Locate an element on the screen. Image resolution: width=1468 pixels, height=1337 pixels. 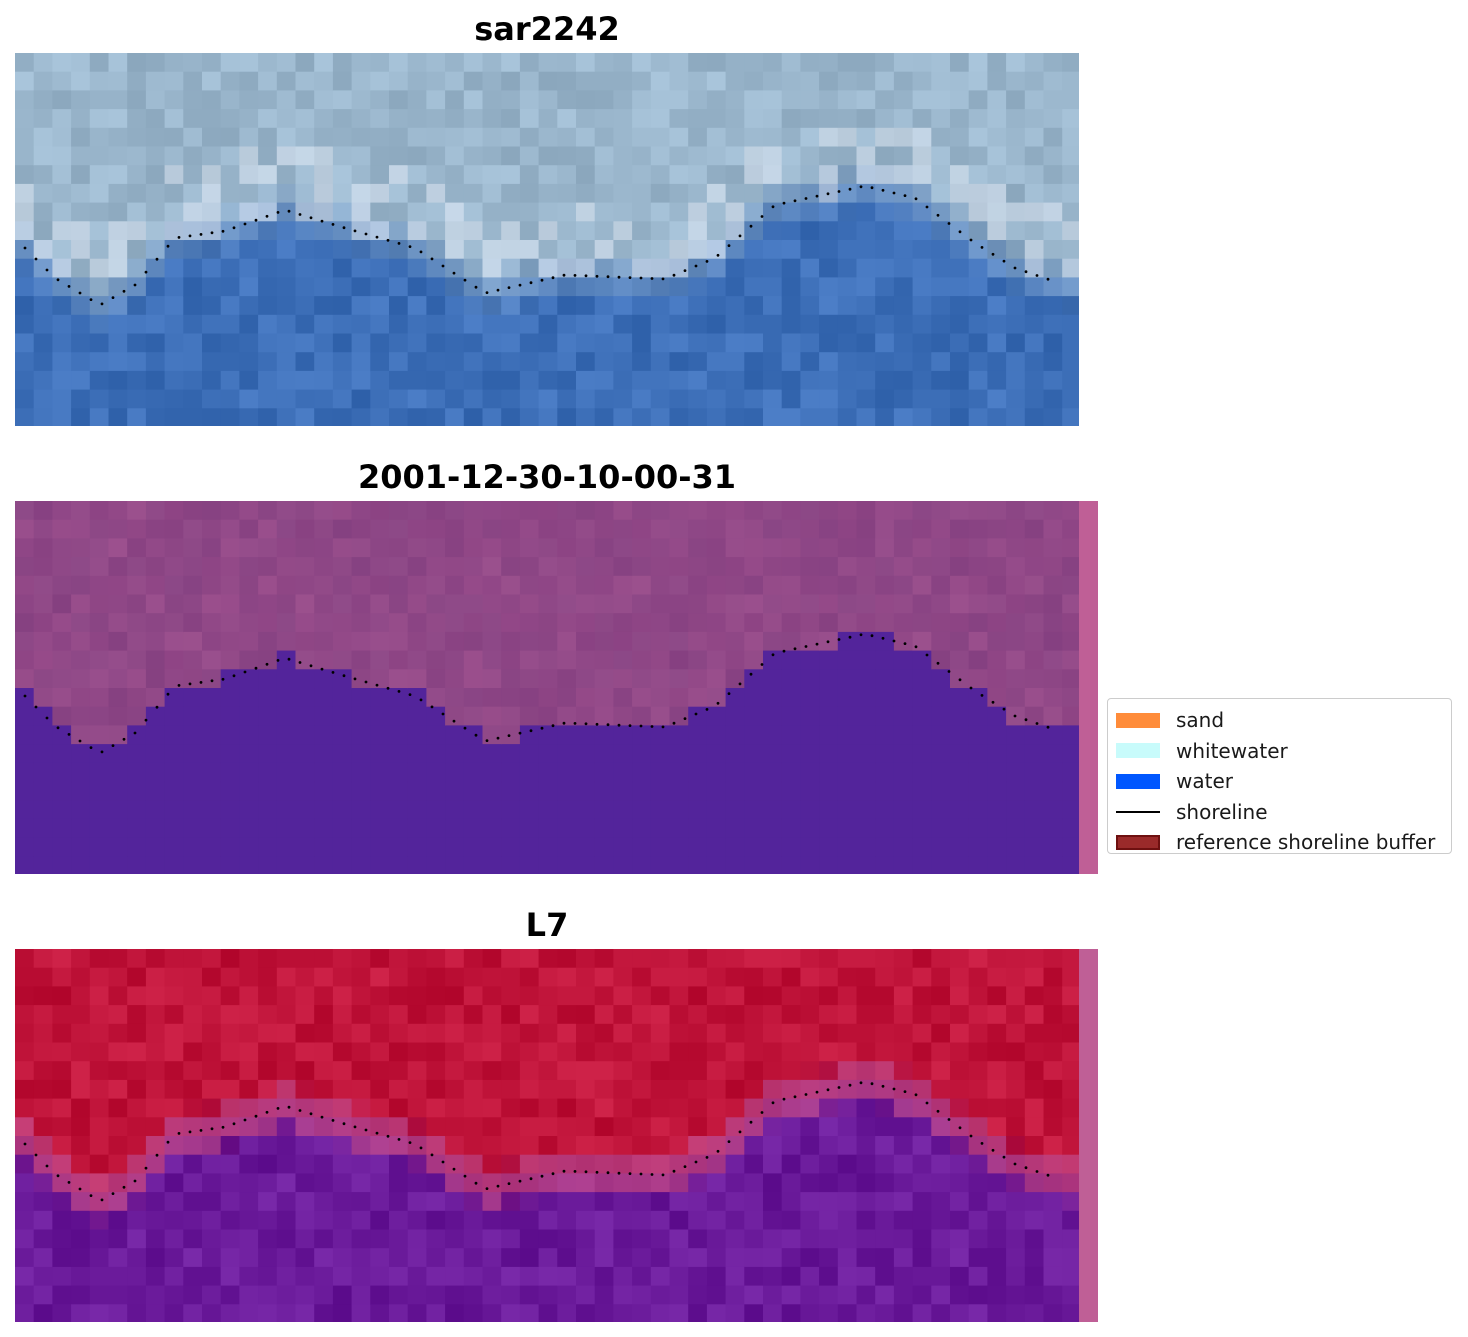
legend-item-reference-buffer: reference shoreline buffer is located at coordinates (1279, 842).